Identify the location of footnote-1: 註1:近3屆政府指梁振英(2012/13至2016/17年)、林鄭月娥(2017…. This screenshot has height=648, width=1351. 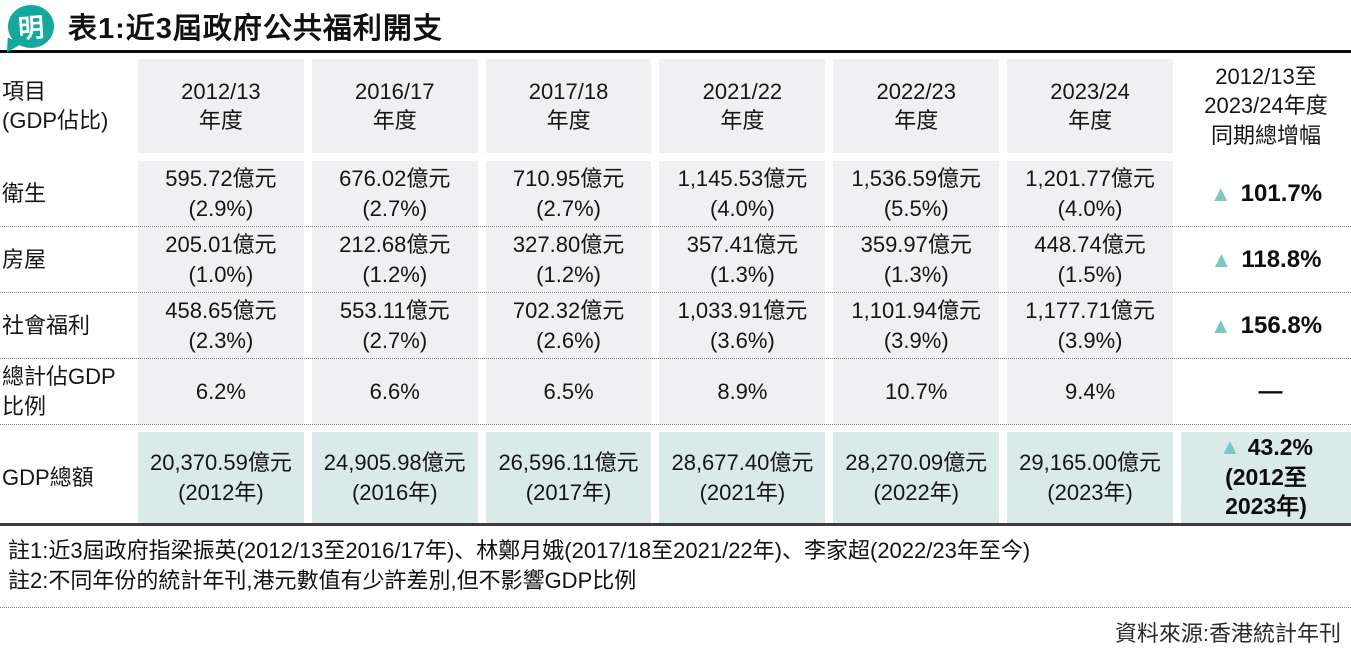
(519, 550).